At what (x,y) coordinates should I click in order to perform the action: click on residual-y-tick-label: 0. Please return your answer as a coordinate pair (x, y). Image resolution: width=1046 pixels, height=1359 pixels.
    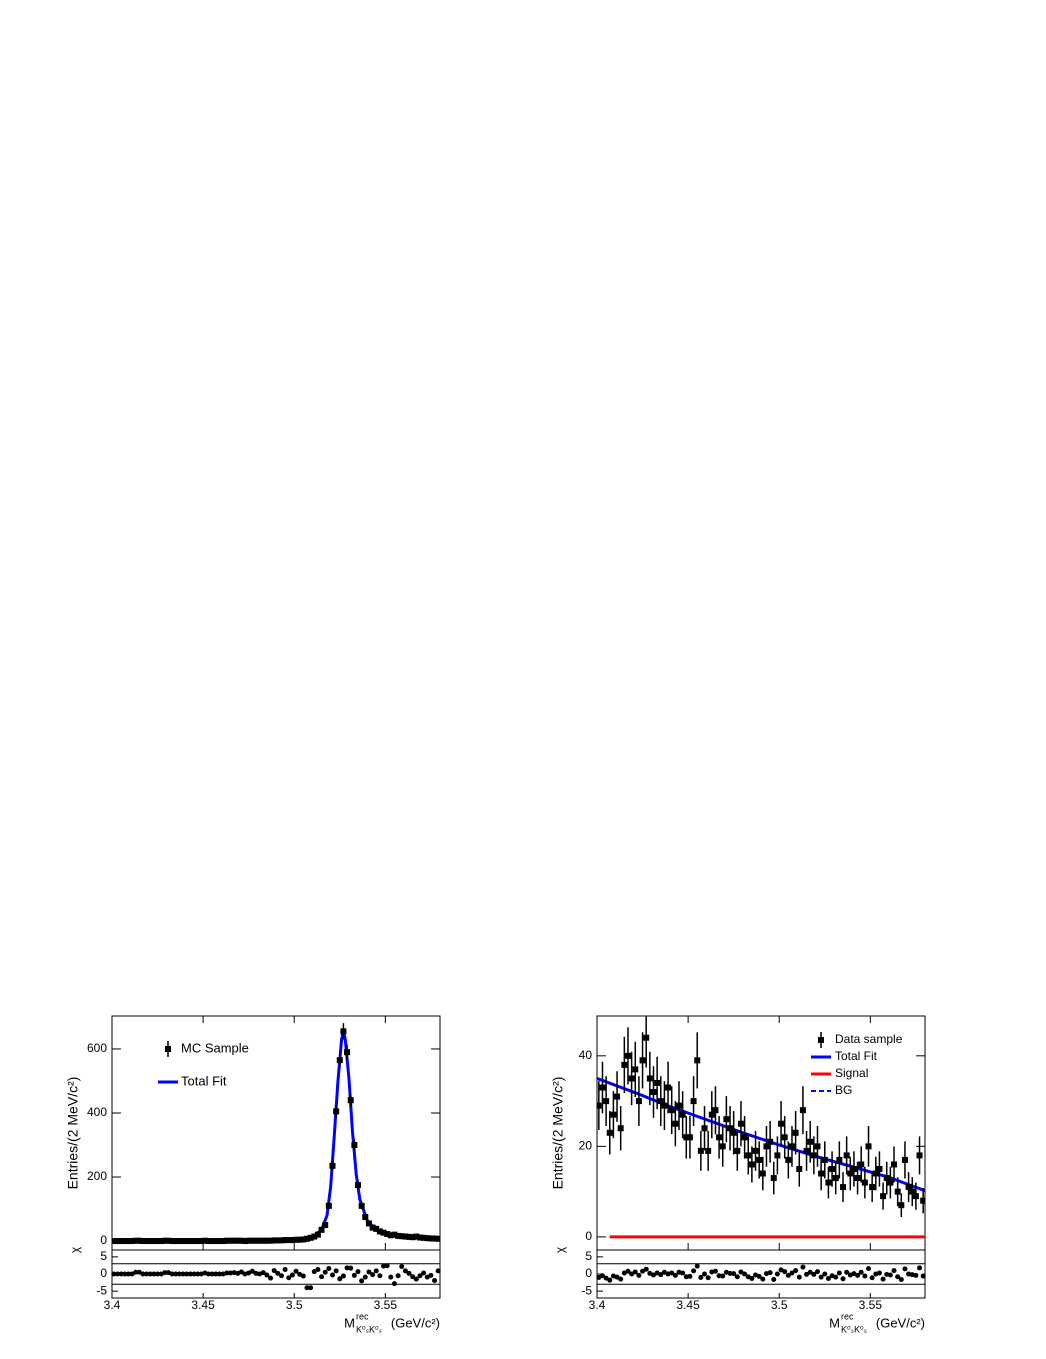
    Looking at the image, I should click on (588, 1273).